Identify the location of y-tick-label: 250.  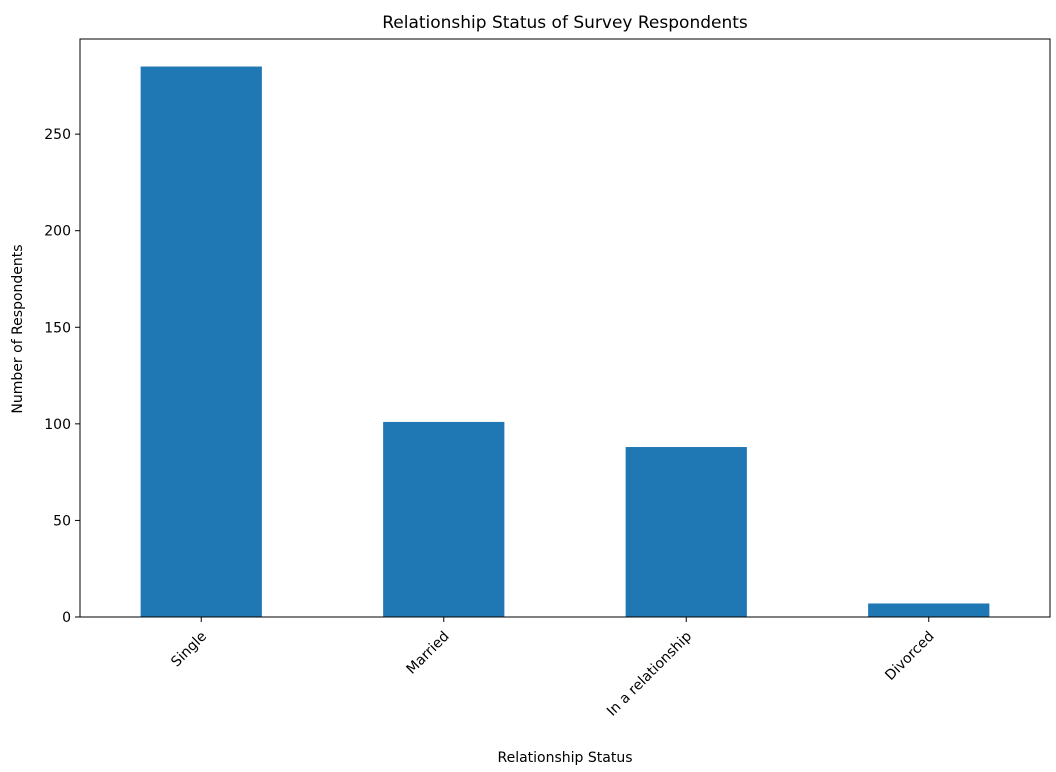
(57, 135).